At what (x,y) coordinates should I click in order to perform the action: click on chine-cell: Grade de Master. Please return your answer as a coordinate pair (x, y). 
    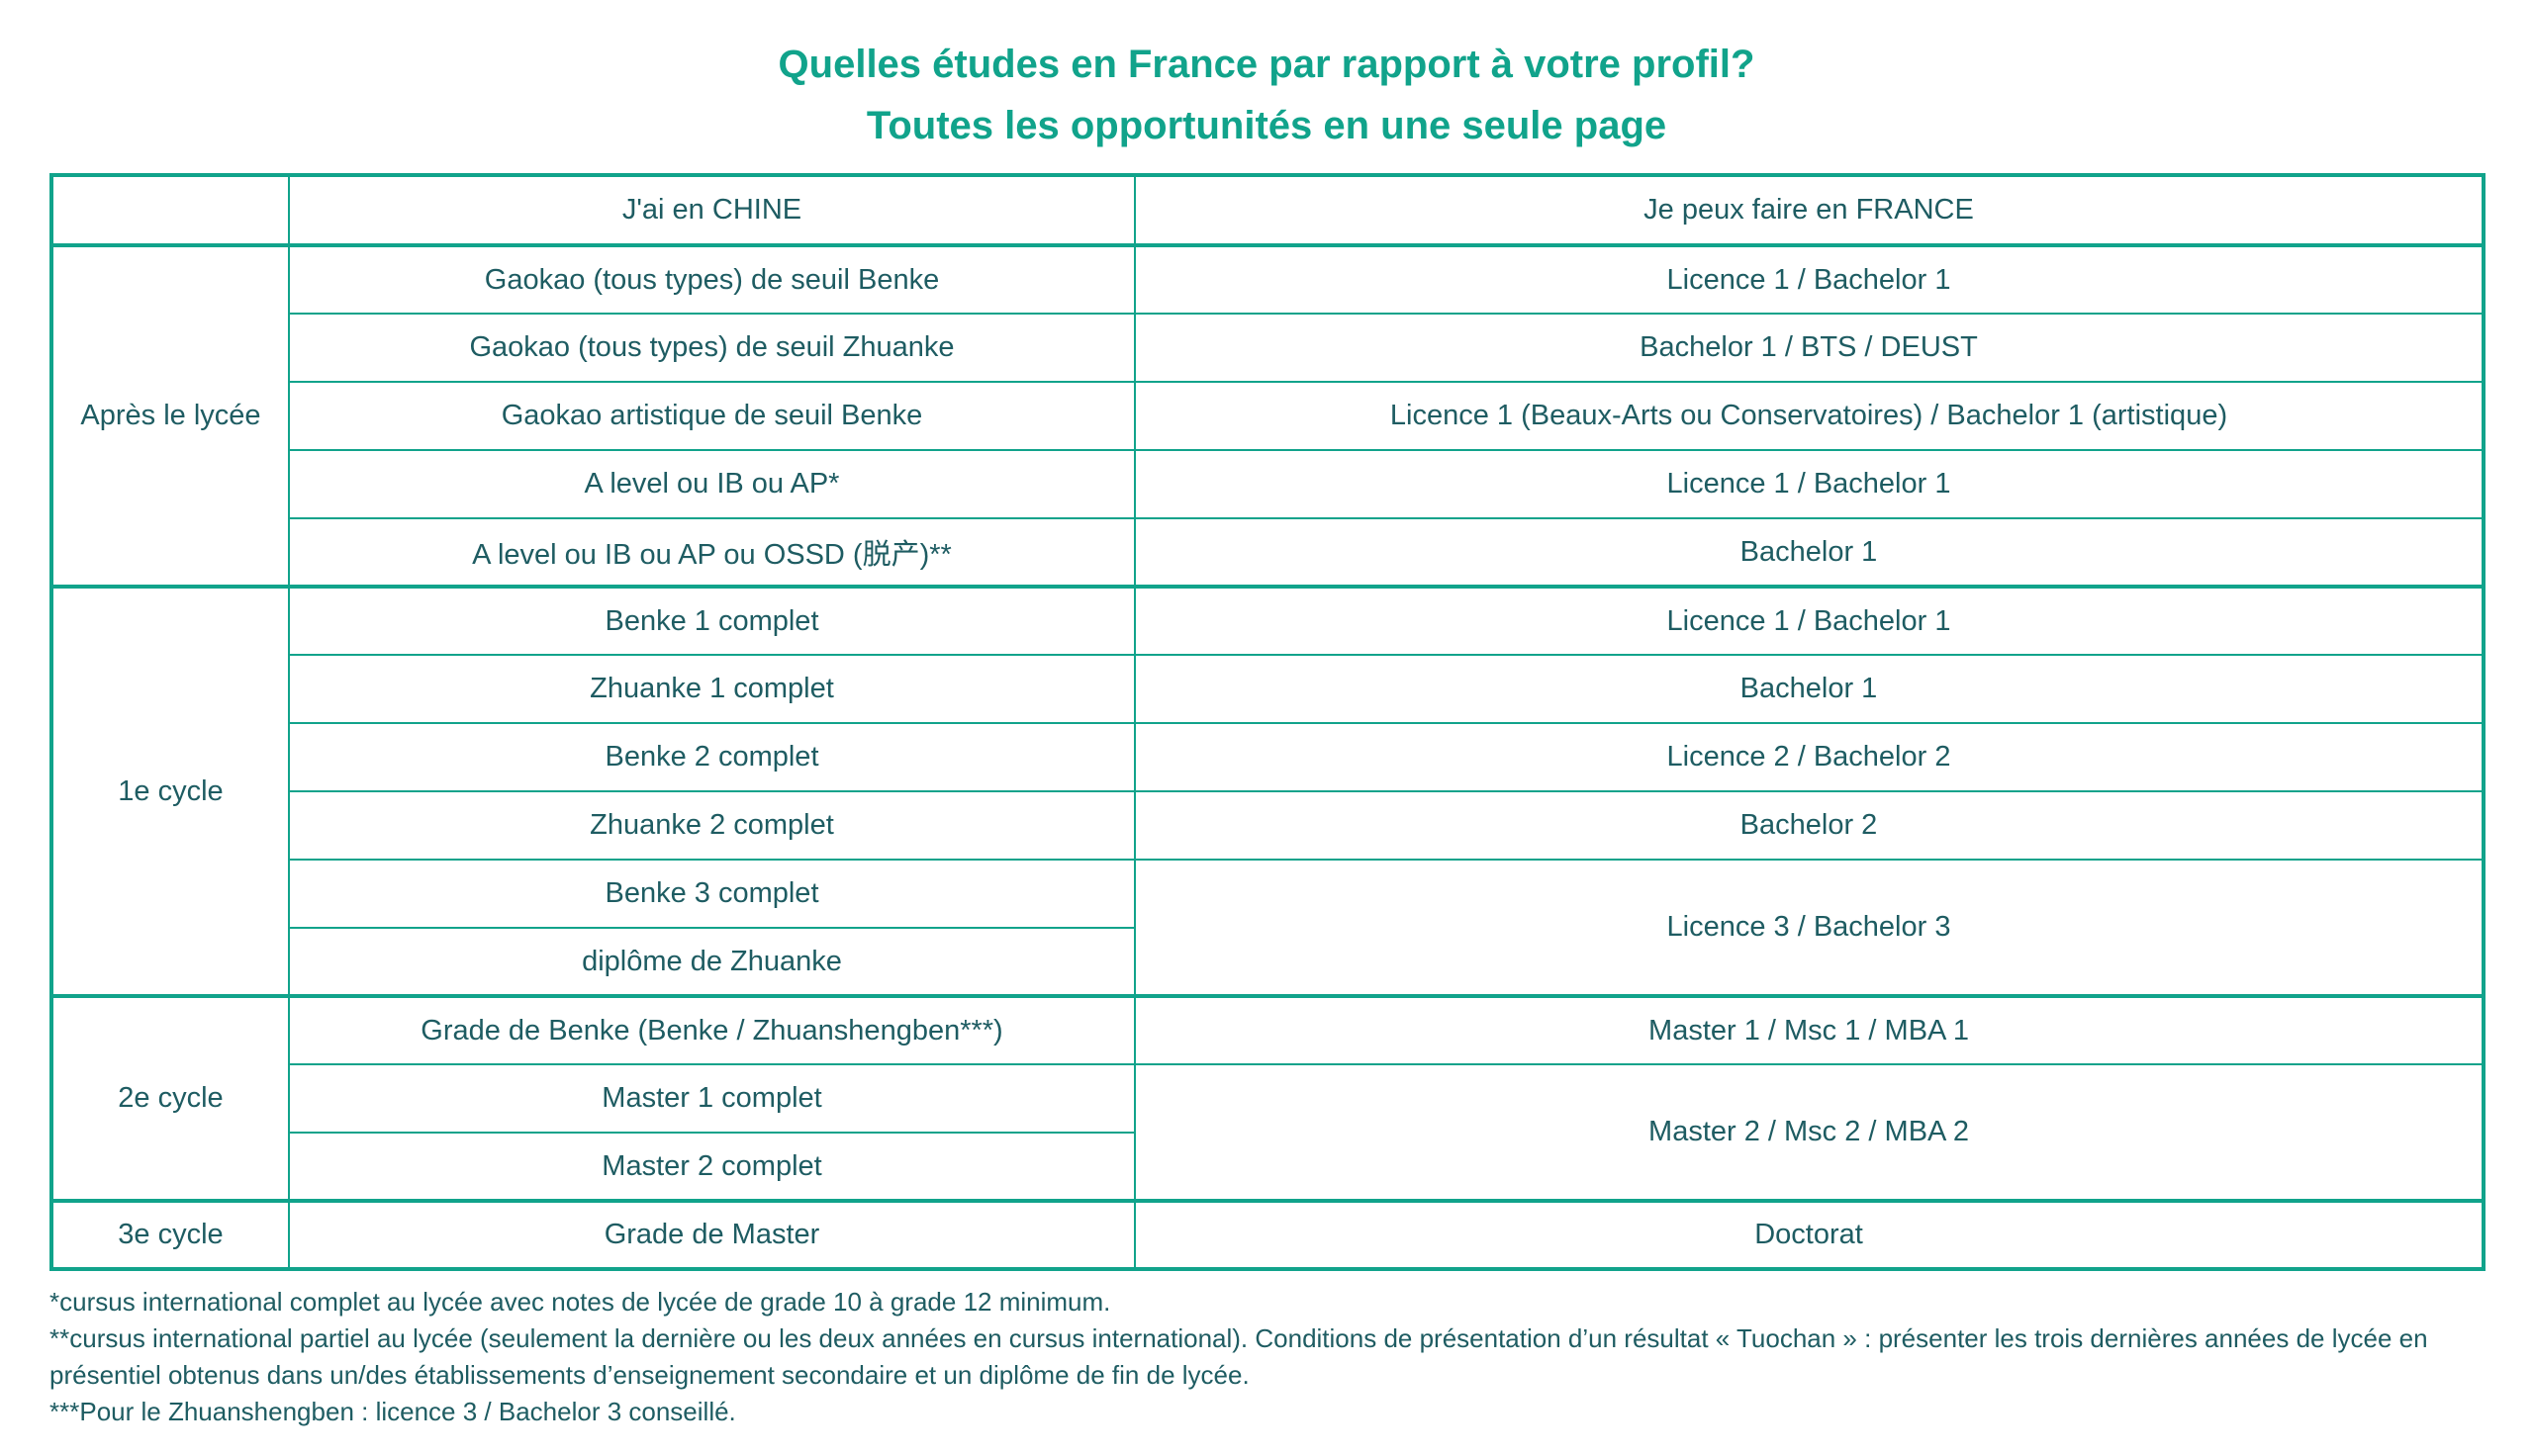
    Looking at the image, I should click on (712, 1234).